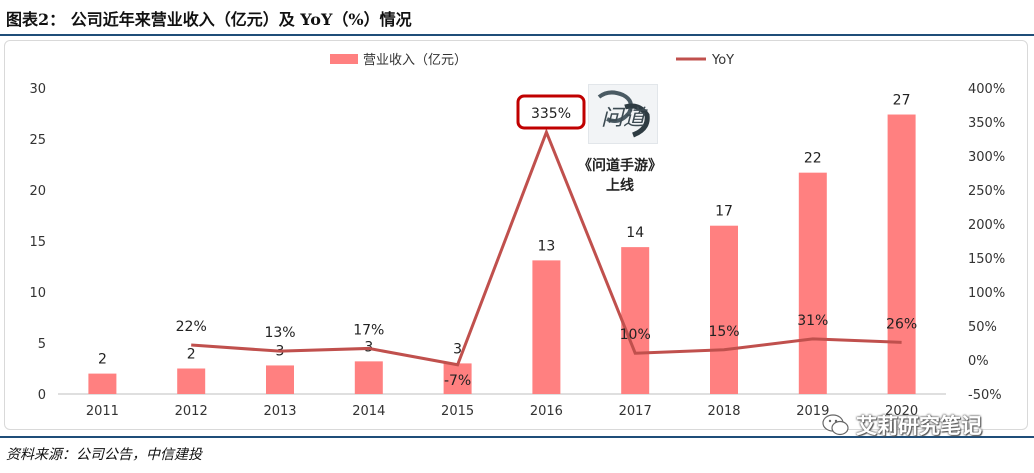 The height and width of the screenshot is (473, 1034). What do you see at coordinates (368, 411) in the screenshot?
I see `x-tick-label: 2014` at bounding box center [368, 411].